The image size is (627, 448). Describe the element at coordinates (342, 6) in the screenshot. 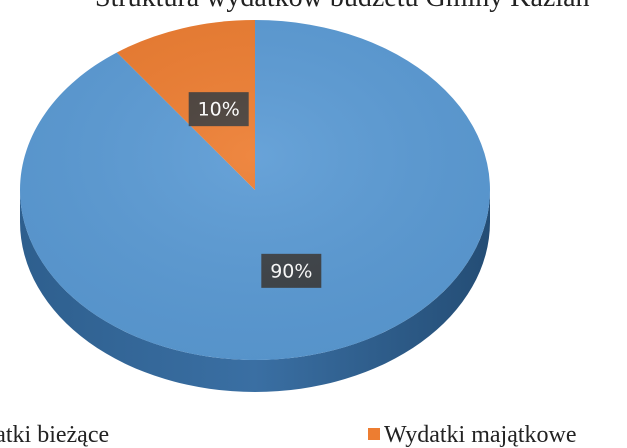

I see `chart-title: Struktura wydatków budżetu Gminy Kaźlan` at that location.